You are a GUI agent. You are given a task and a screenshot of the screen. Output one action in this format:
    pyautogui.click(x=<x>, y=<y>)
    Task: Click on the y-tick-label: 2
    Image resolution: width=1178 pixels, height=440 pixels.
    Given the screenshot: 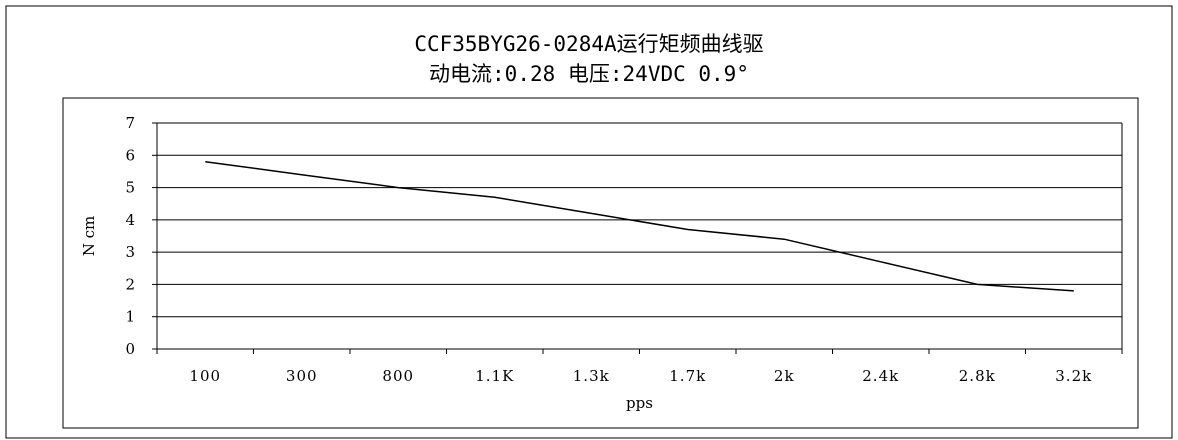 What is the action you would take?
    pyautogui.click(x=130, y=284)
    